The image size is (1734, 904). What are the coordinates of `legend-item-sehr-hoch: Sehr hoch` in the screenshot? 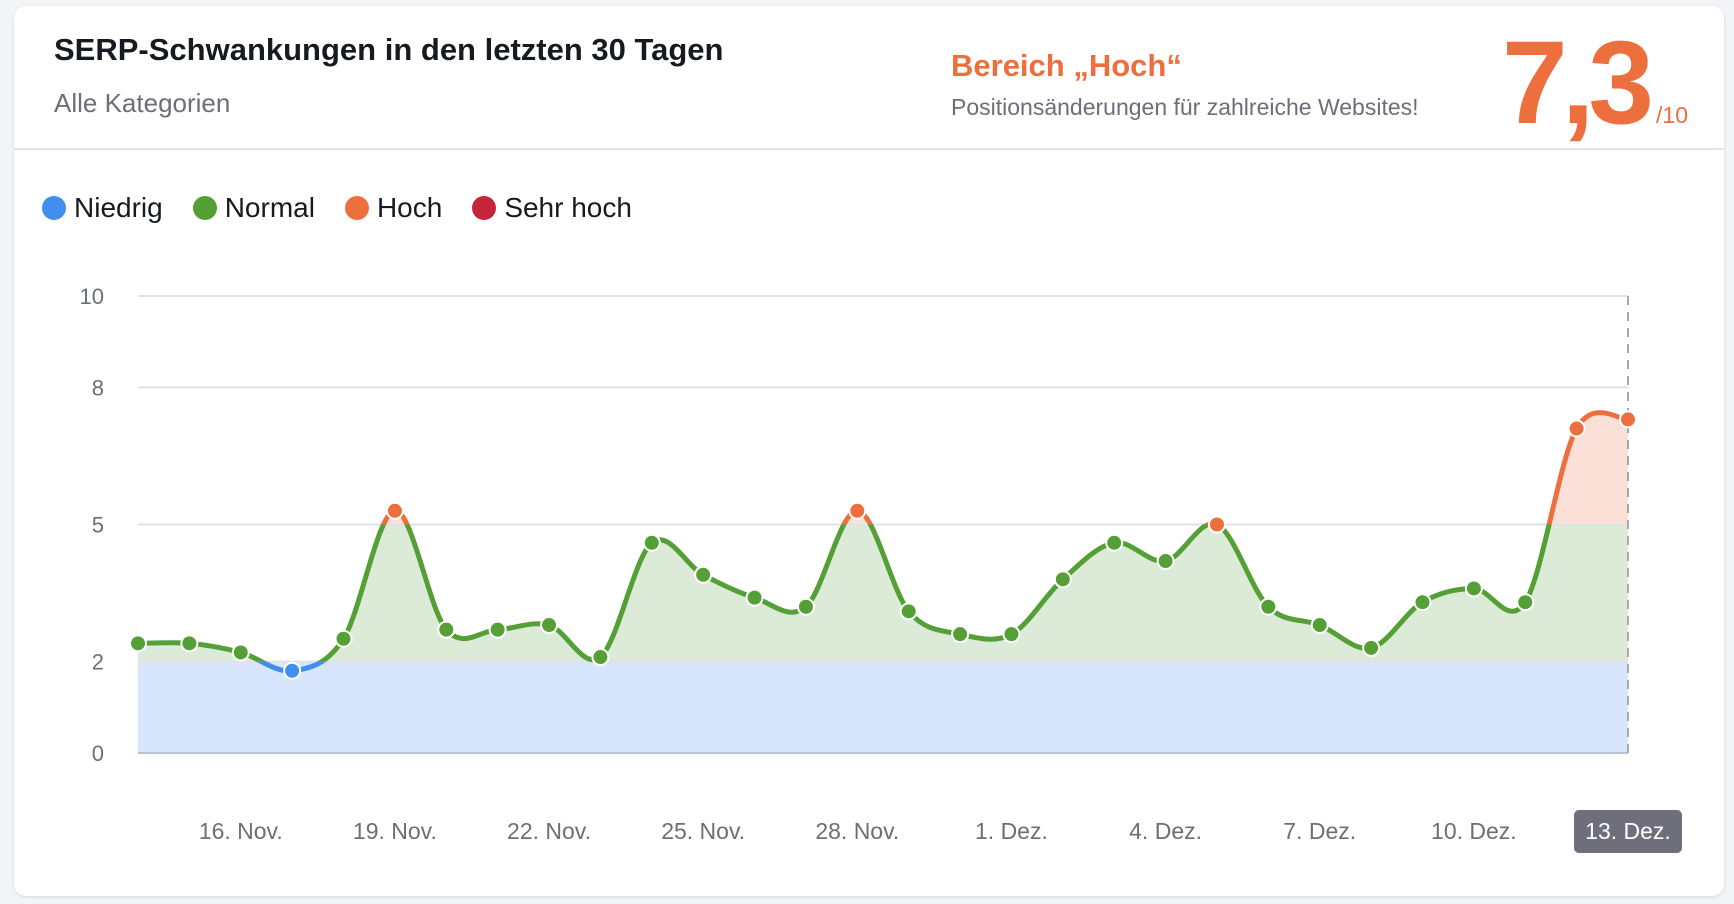 It's located at (552, 208).